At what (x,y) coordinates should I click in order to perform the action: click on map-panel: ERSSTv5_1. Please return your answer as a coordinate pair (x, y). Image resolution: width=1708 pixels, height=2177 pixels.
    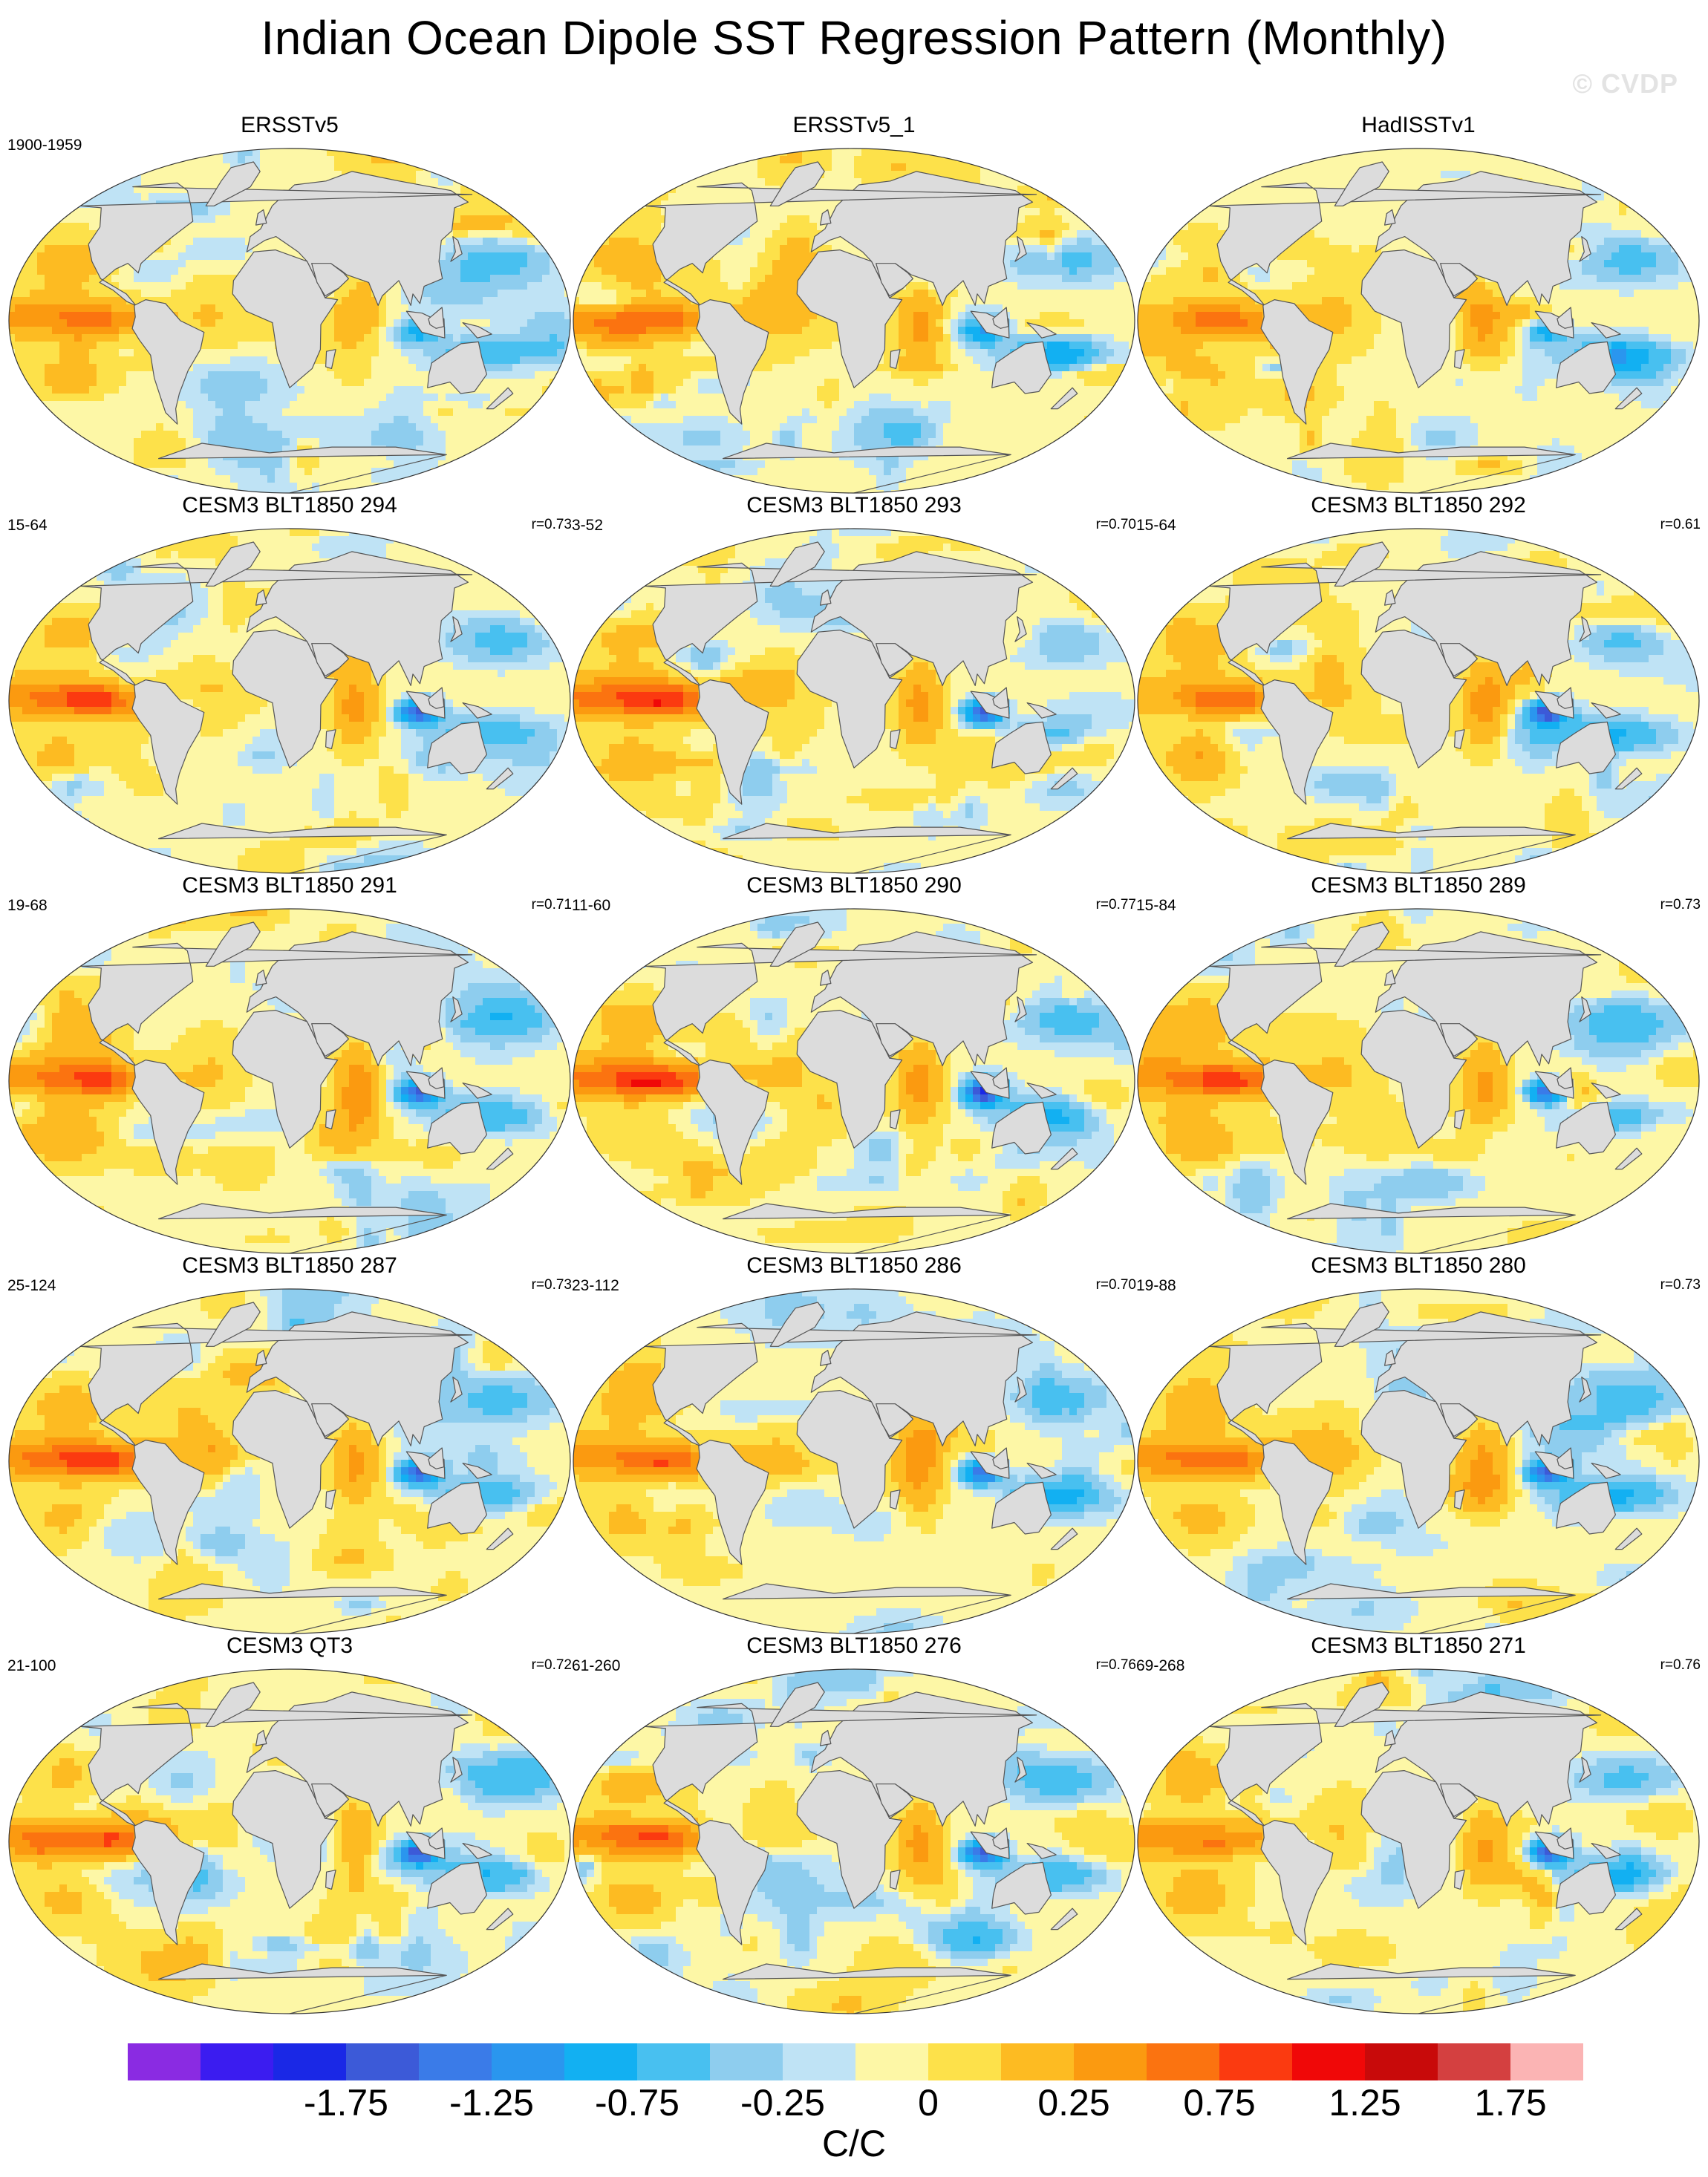
    Looking at the image, I should click on (854, 306).